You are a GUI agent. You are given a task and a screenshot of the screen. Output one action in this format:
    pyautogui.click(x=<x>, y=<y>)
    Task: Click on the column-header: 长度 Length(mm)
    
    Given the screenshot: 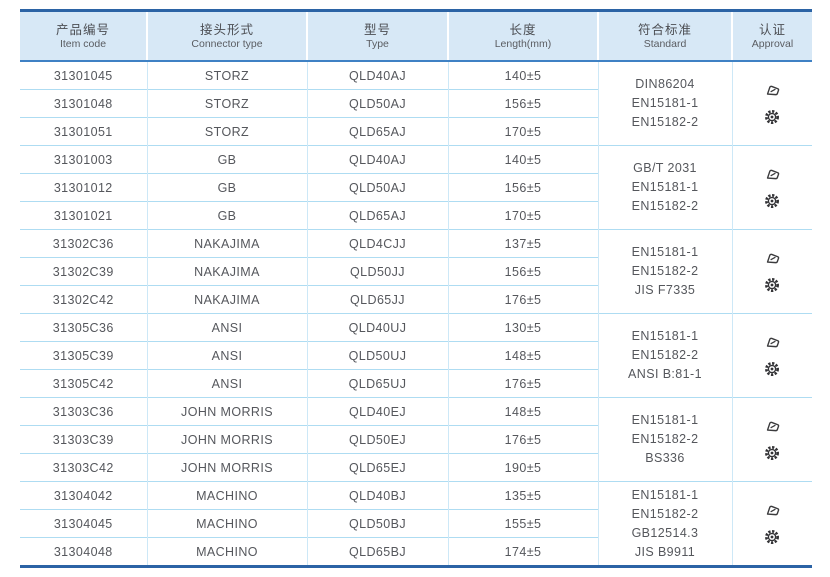 What is the action you would take?
    pyautogui.click(x=522, y=37)
    